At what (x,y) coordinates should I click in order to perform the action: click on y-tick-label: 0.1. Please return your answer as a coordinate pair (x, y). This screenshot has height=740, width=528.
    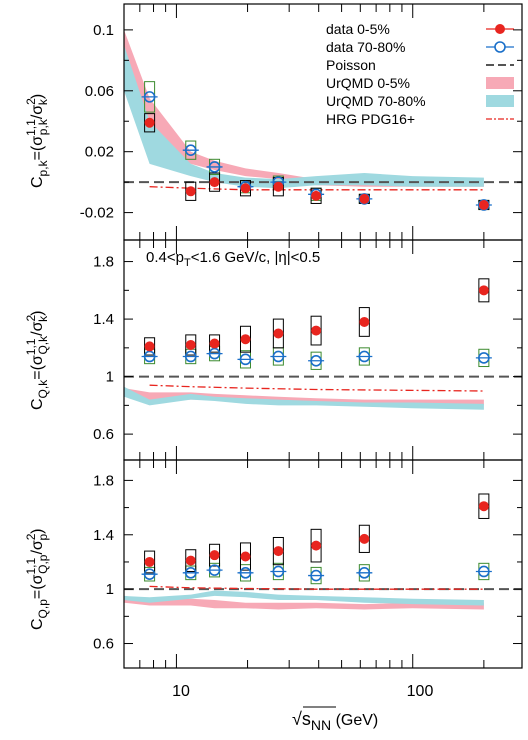
    Looking at the image, I should click on (103, 30).